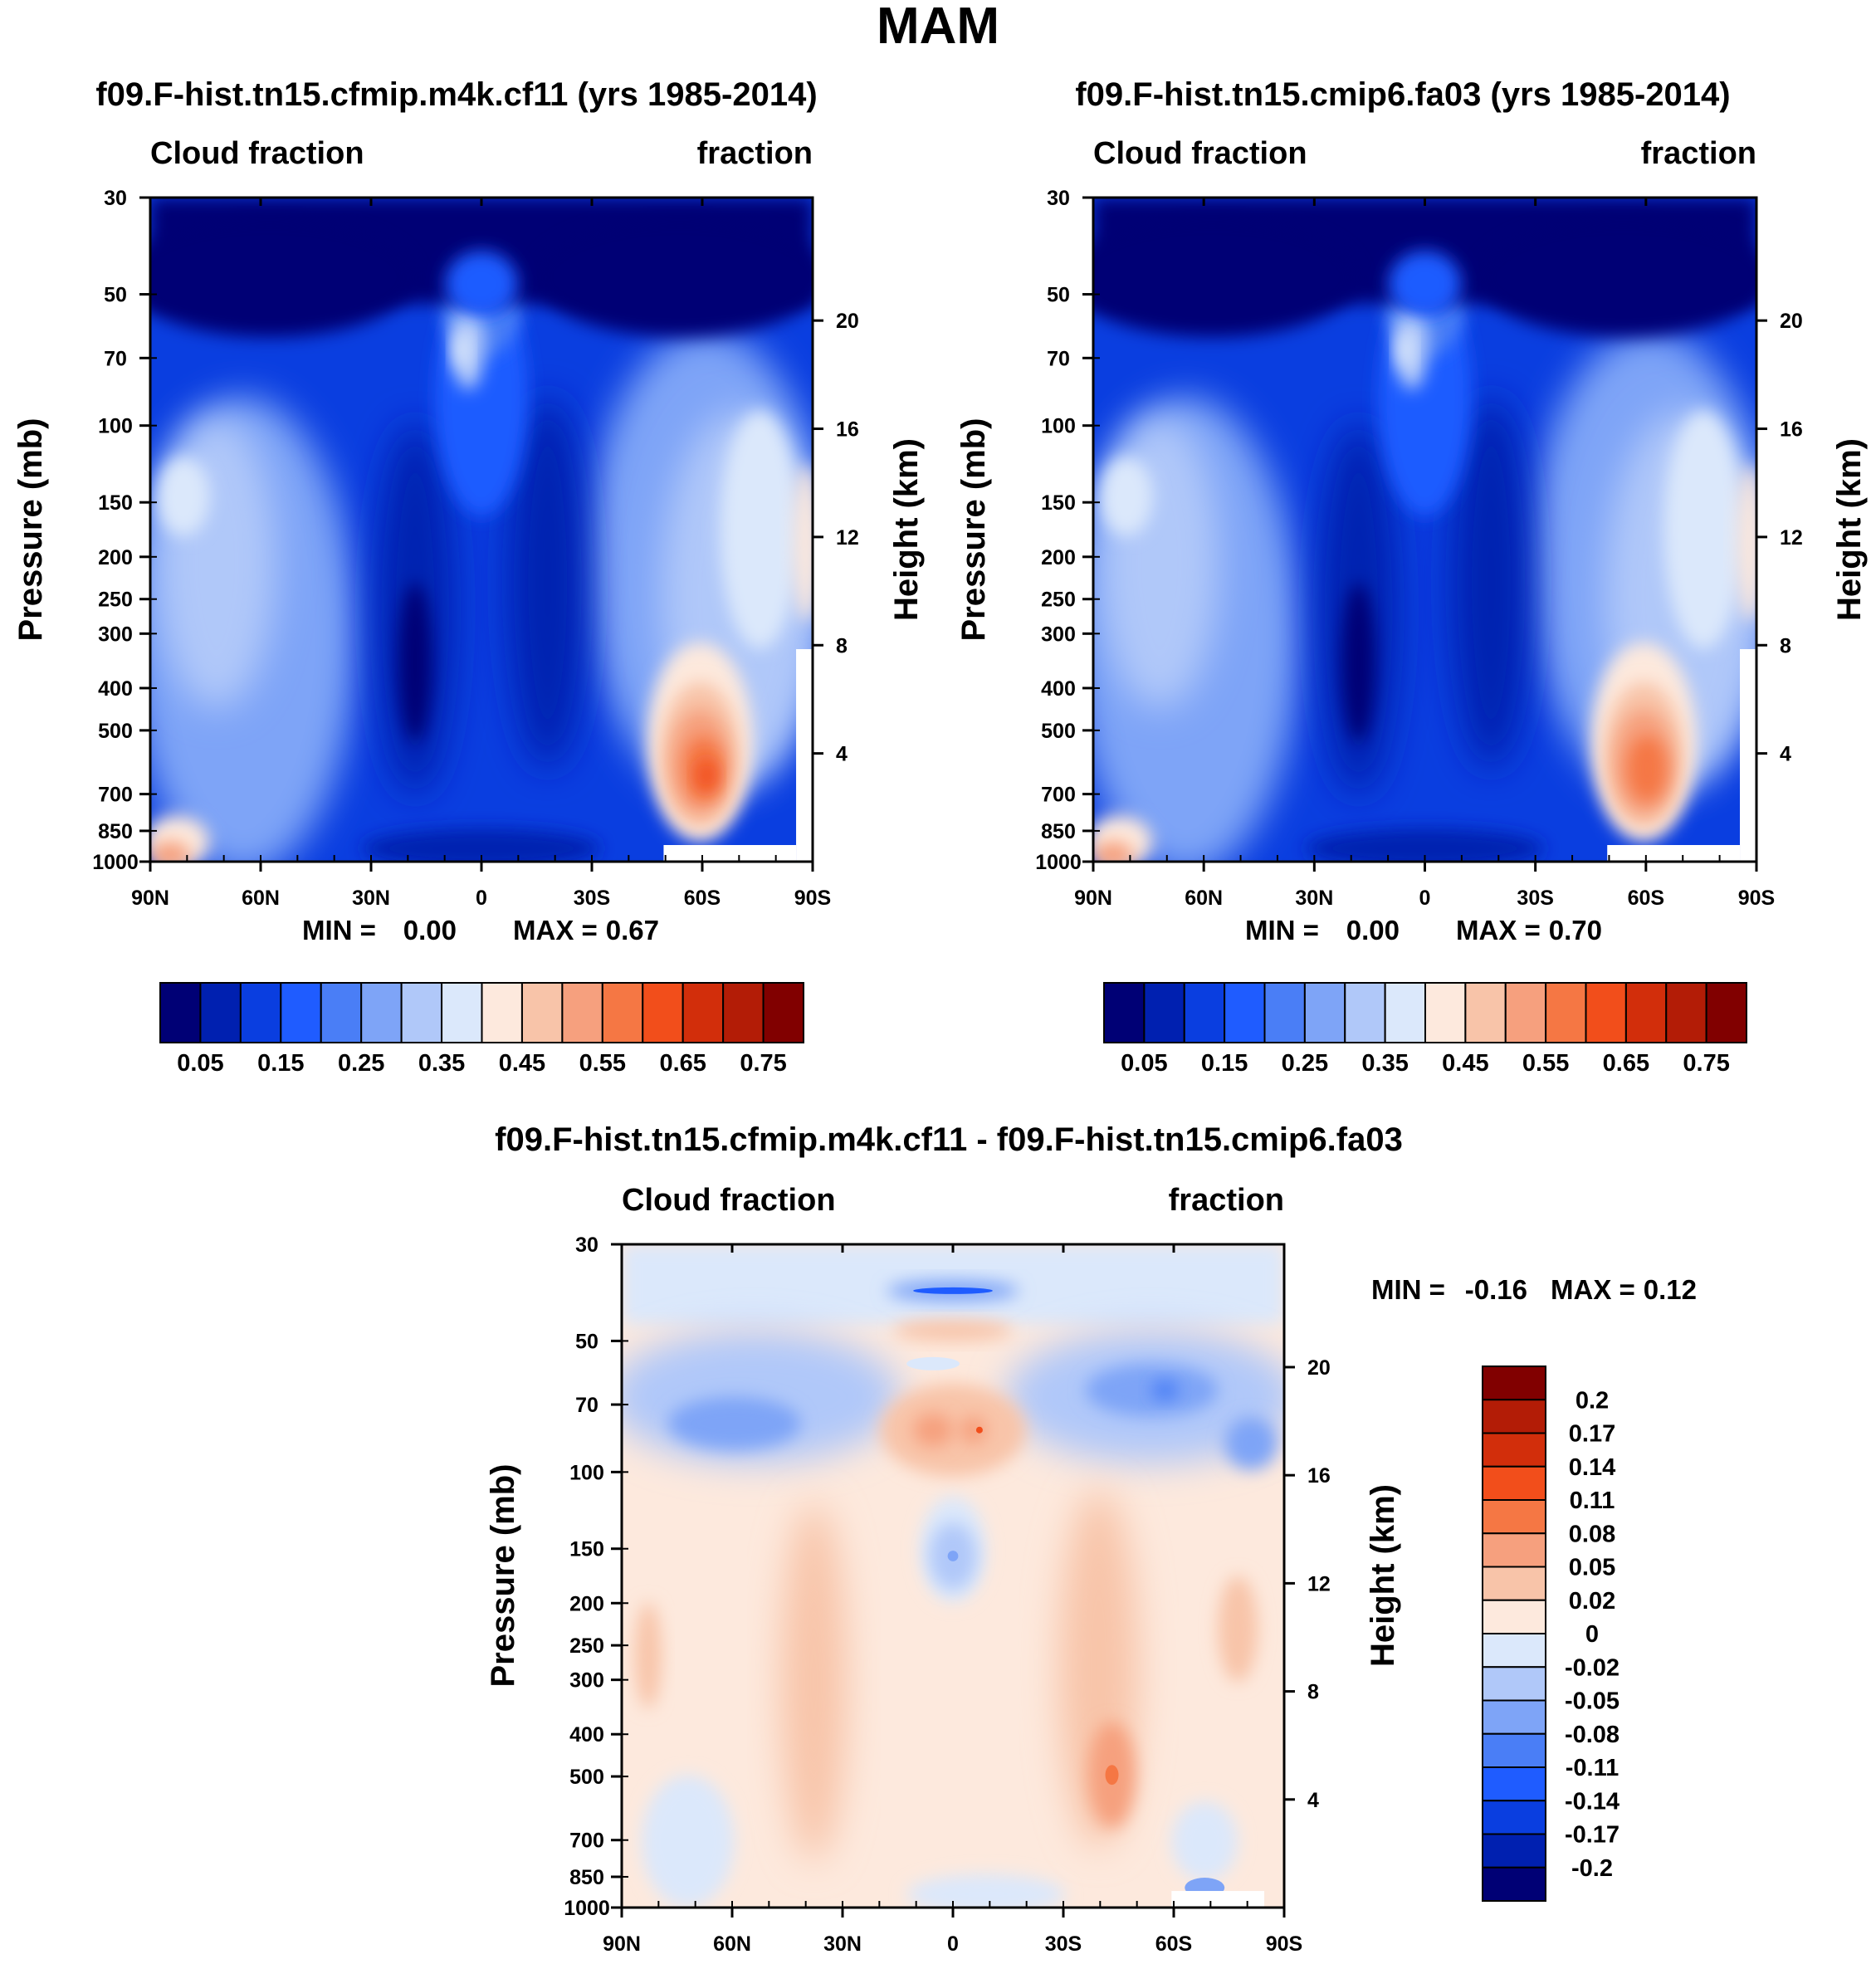  What do you see at coordinates (1593, 1501) in the screenshot?
I see `colorbar-label: 0.11` at bounding box center [1593, 1501].